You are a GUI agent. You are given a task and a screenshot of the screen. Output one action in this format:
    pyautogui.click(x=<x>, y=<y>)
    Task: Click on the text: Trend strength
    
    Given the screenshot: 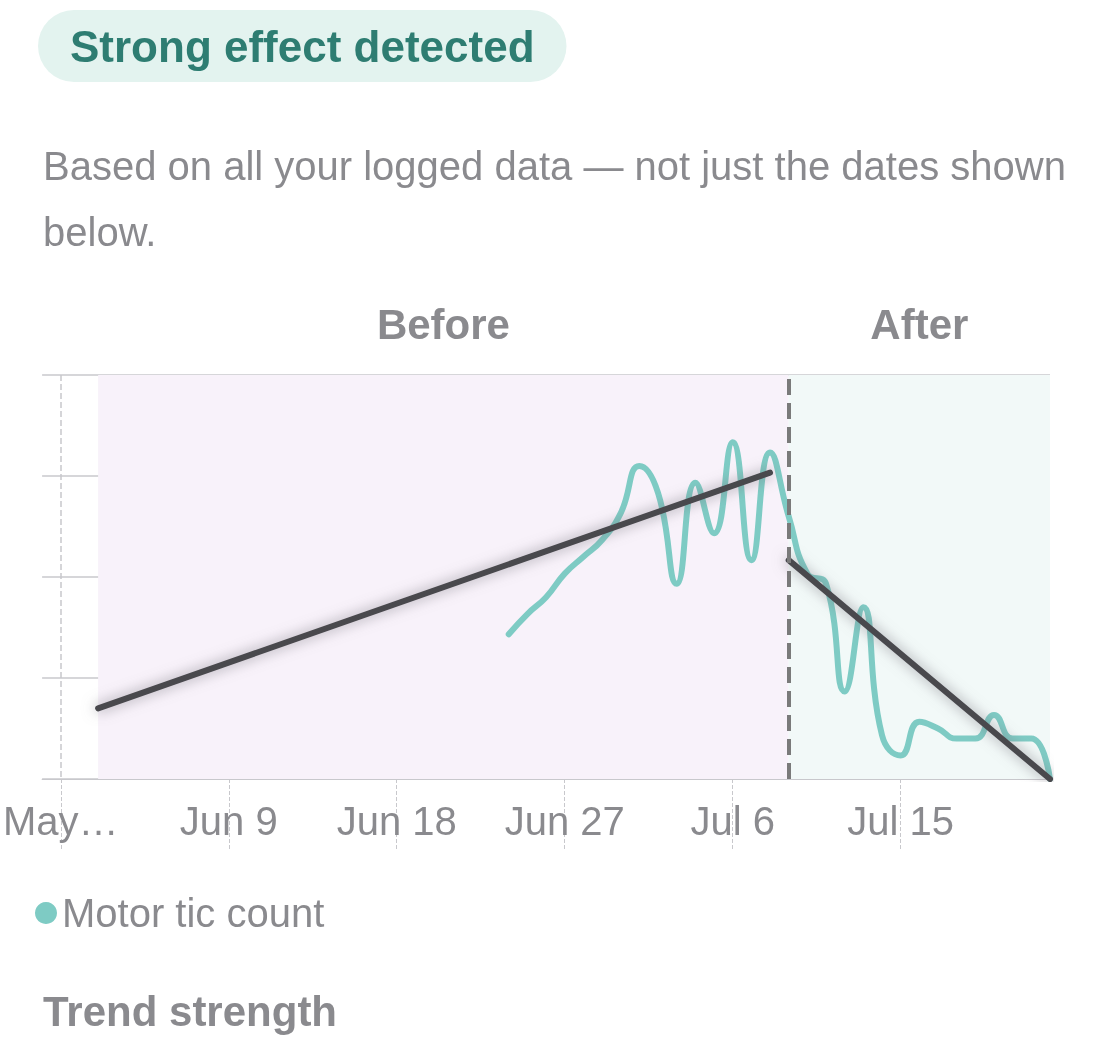 What is the action you would take?
    pyautogui.click(x=190, y=1011)
    